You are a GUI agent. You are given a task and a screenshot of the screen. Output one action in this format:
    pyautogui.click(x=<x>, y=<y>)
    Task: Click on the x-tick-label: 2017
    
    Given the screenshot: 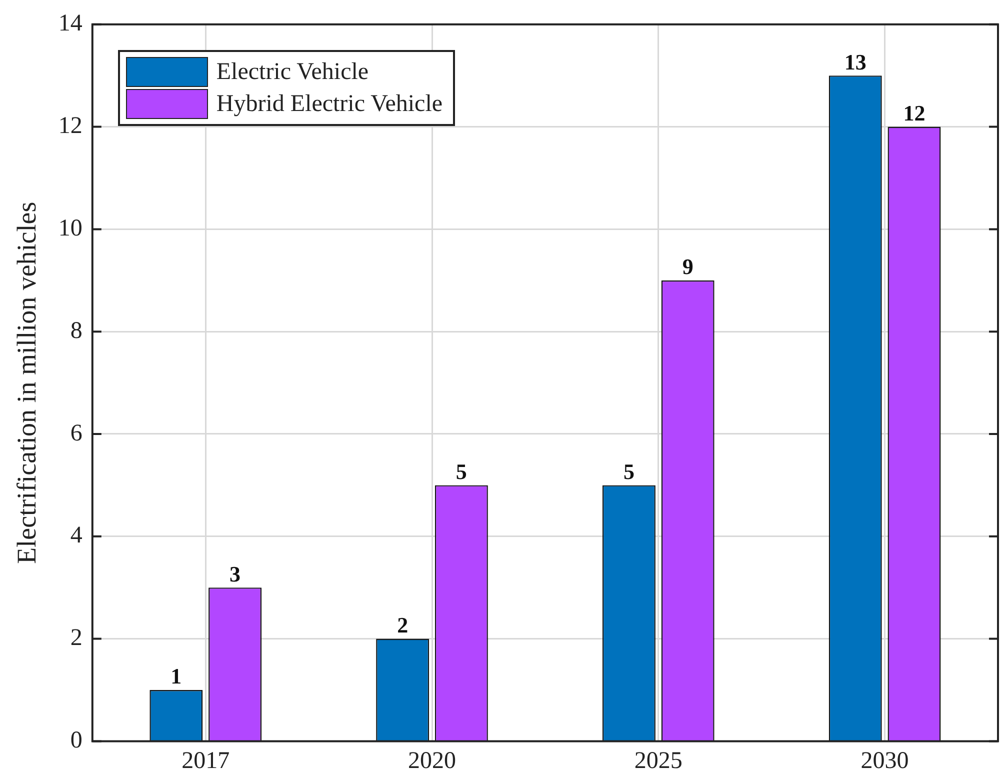 What is the action you would take?
    pyautogui.click(x=206, y=761)
    